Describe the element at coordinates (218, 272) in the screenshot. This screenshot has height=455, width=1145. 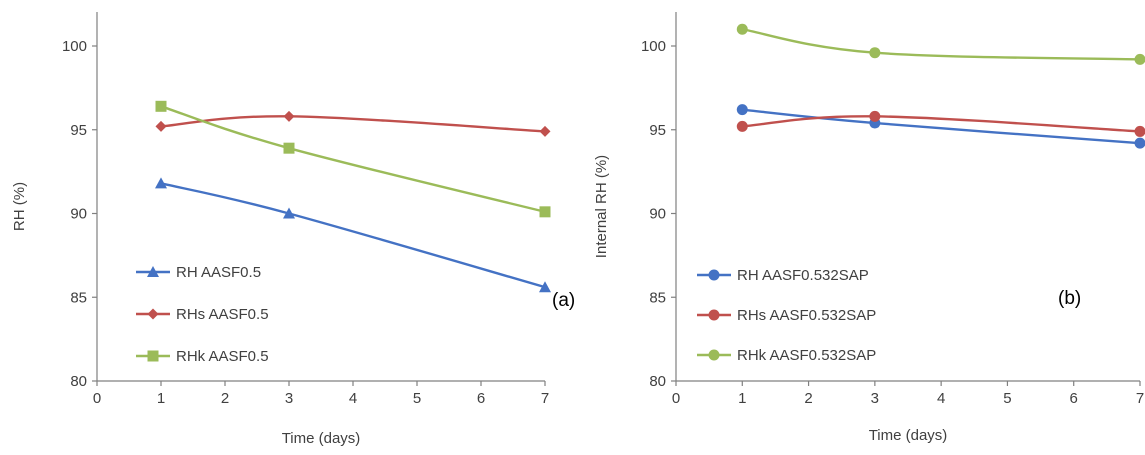
I see `legend-label: RH AASF0.5` at that location.